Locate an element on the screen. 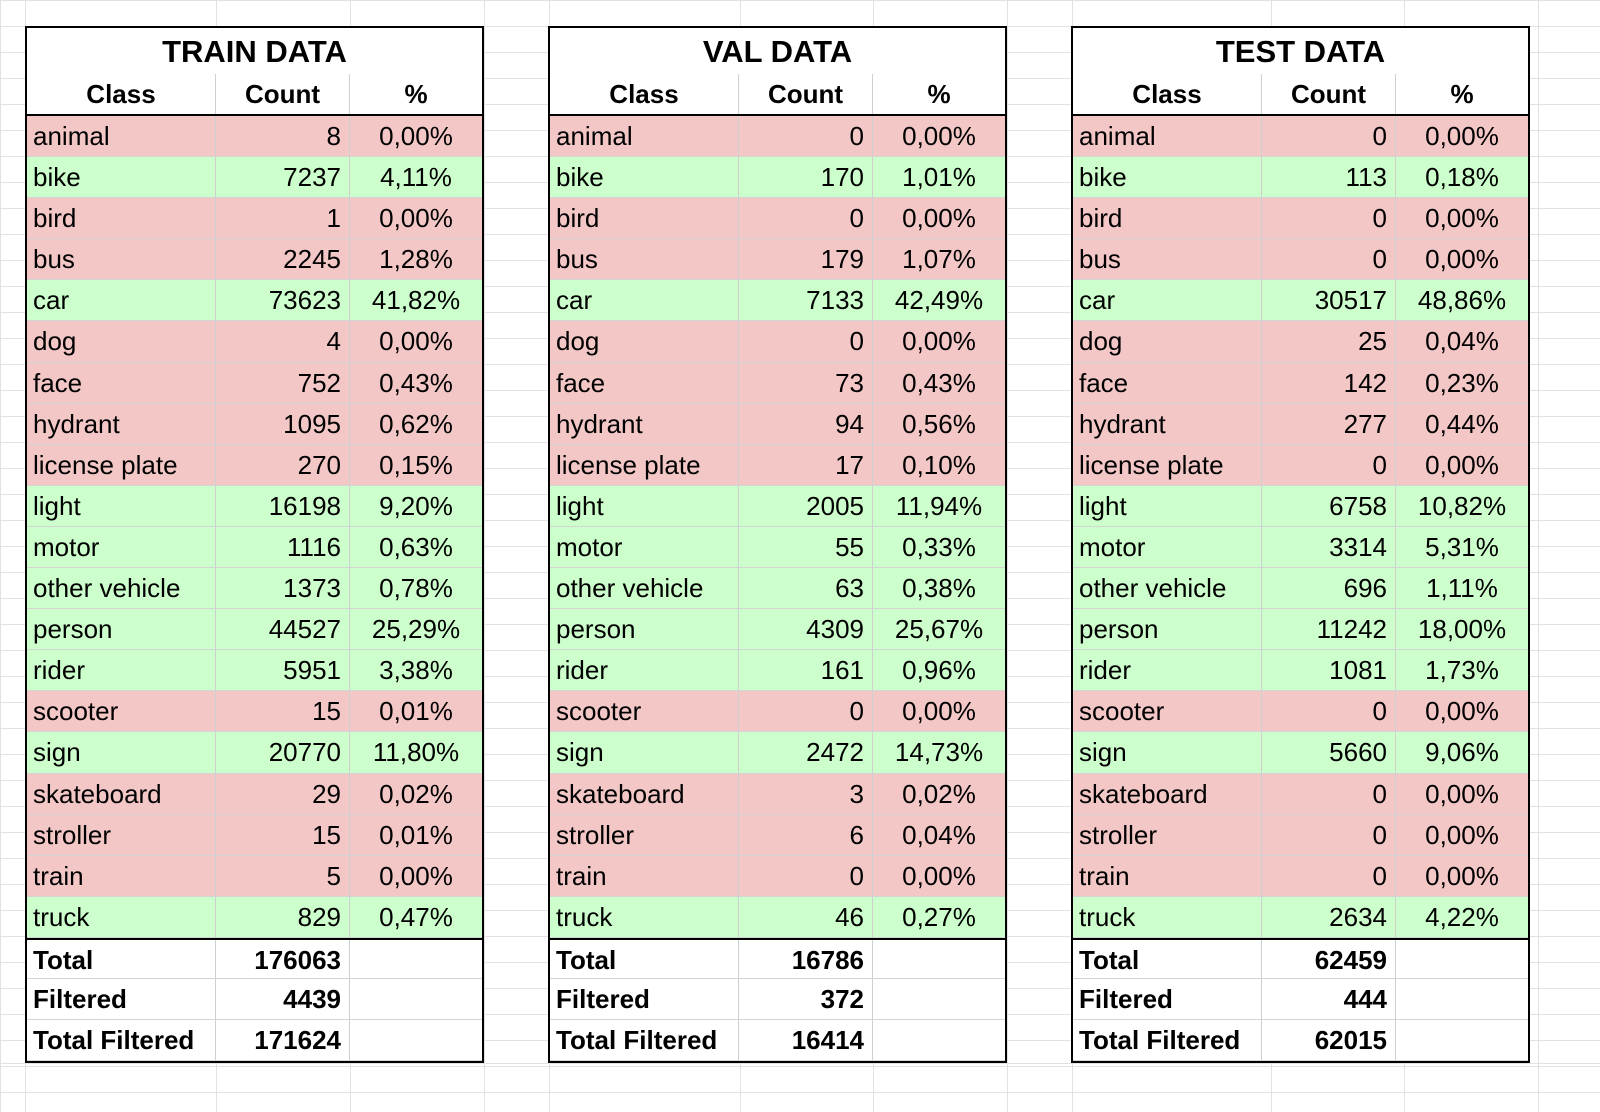 This screenshot has height=1112, width=1600. count-cell: 29 is located at coordinates (283, 794).